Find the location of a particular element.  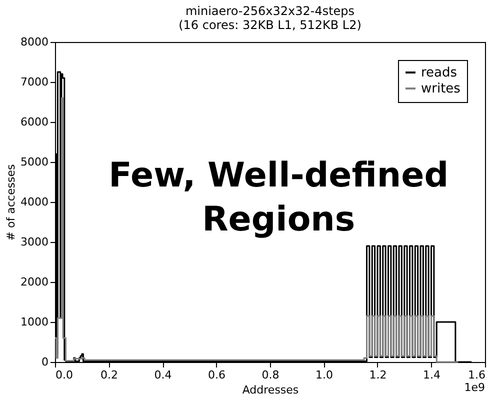

x-tick-label: 0.0 is located at coordinates (64, 375).